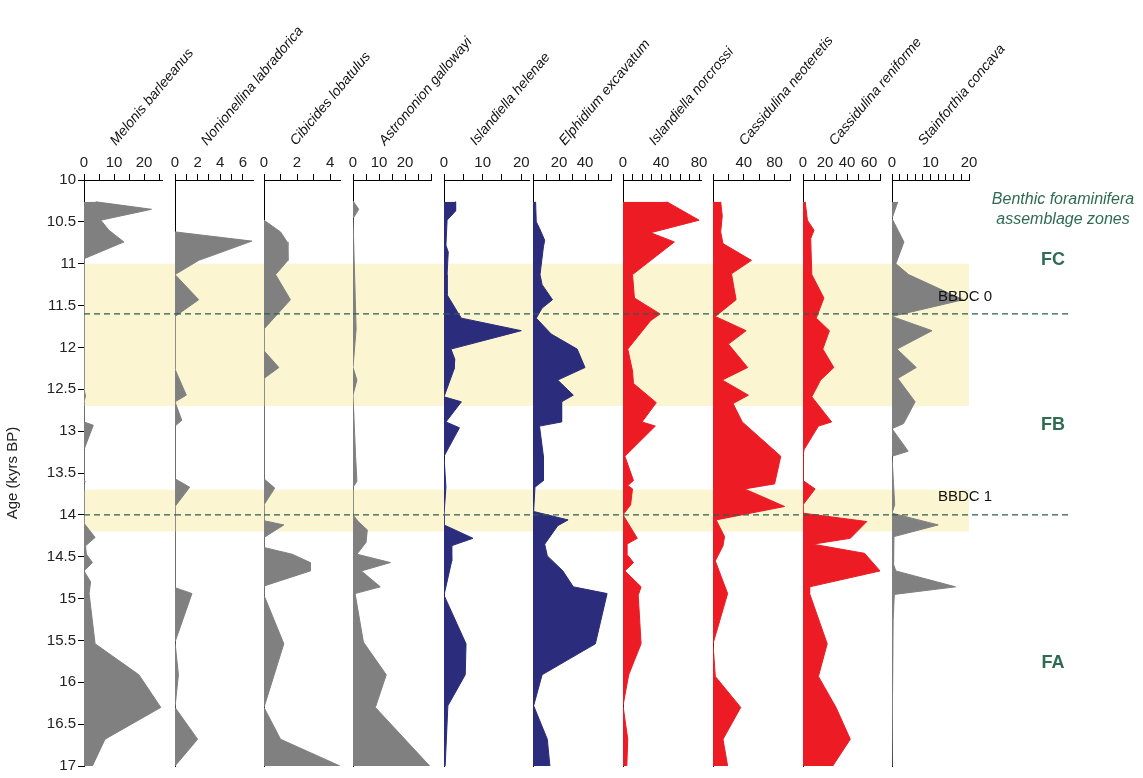 The height and width of the screenshot is (778, 1143). What do you see at coordinates (61, 388) in the screenshot?
I see `y-tick-label: 12.5` at bounding box center [61, 388].